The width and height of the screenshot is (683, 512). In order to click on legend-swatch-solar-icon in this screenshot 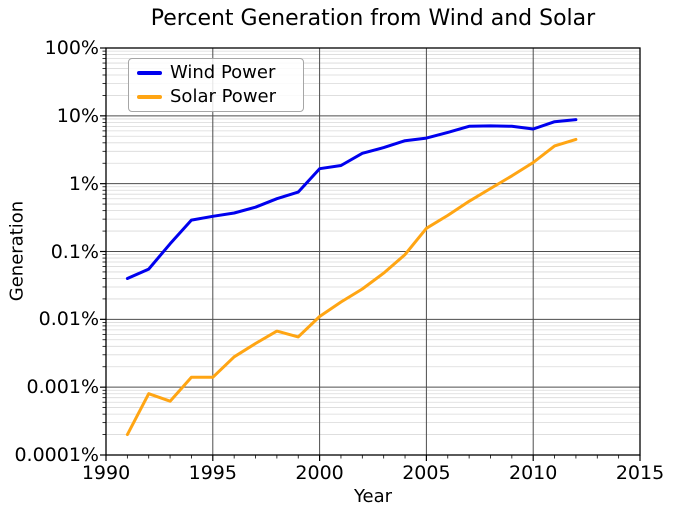, I will do `click(149, 97)`.